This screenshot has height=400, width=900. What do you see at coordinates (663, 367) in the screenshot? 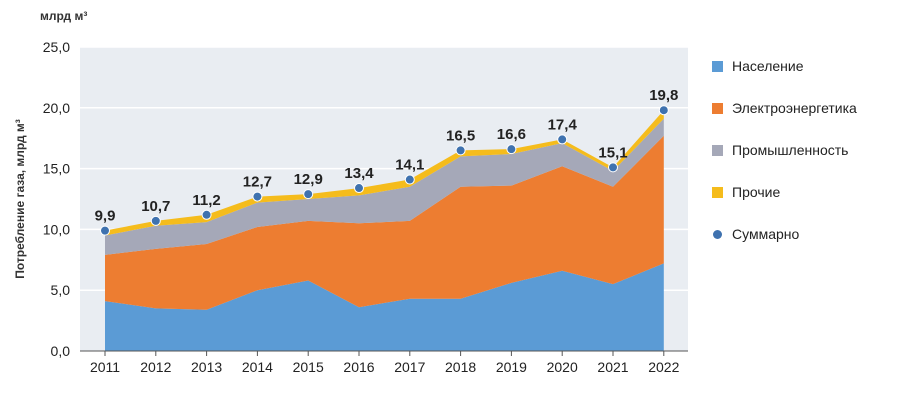
I see `x-tick-label: 2022` at bounding box center [663, 367].